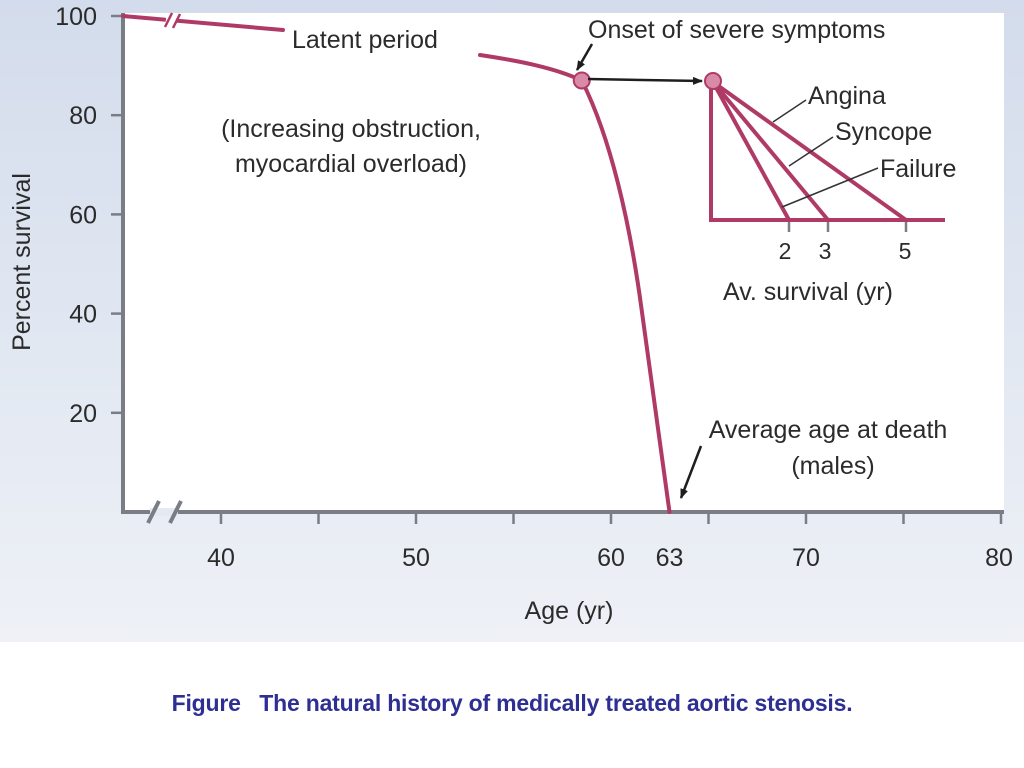 This screenshot has height=768, width=1024. What do you see at coordinates (76, 17) in the screenshot?
I see `y-tick-label: 100` at bounding box center [76, 17].